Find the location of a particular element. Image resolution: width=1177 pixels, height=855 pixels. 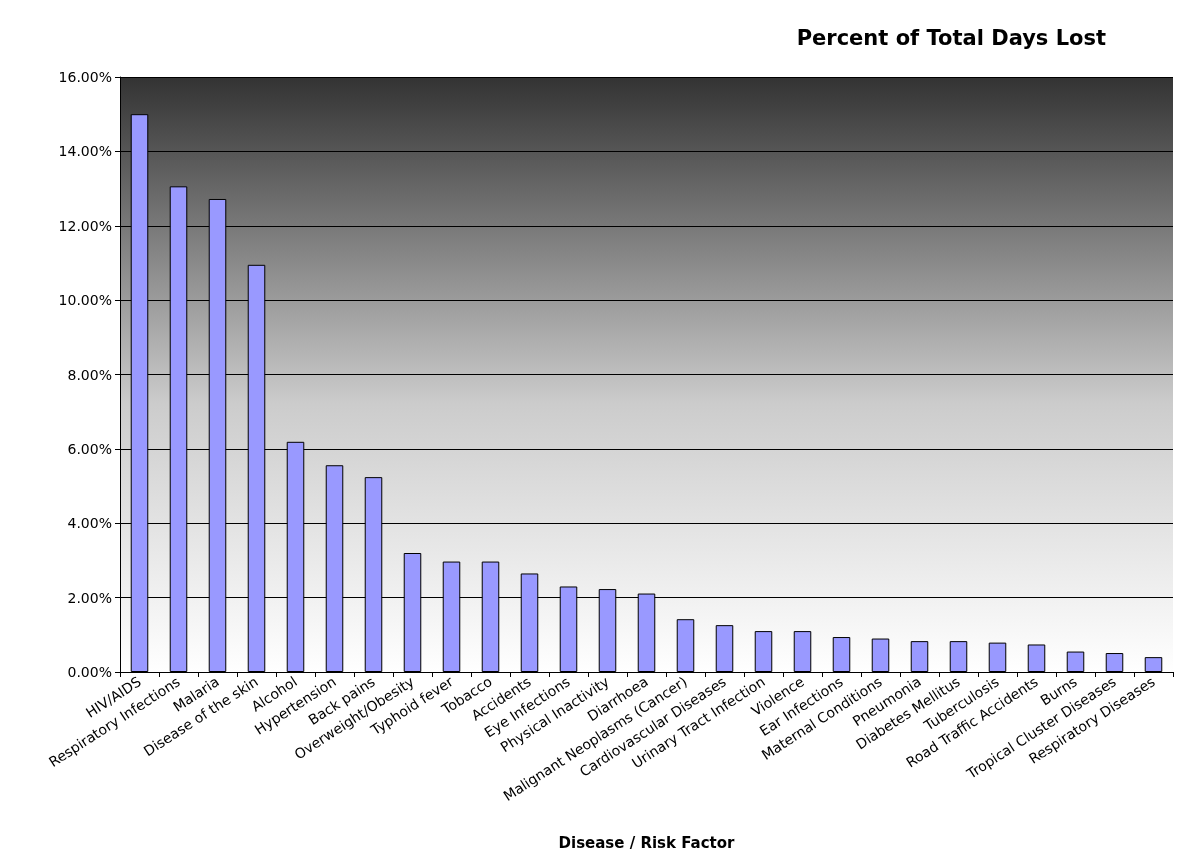

y-tick-label: 12.00% is located at coordinates (85, 225).